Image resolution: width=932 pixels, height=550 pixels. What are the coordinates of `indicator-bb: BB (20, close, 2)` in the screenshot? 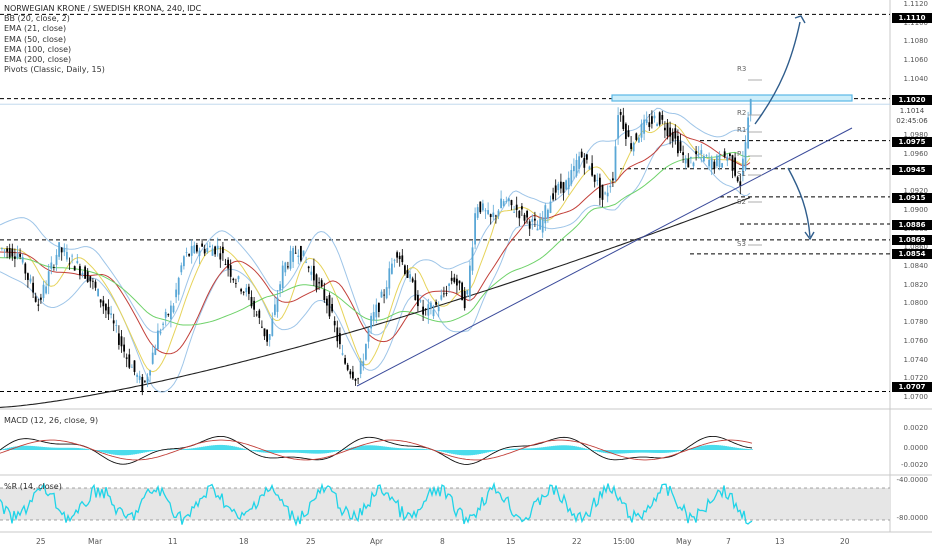 It's located at (37, 19).